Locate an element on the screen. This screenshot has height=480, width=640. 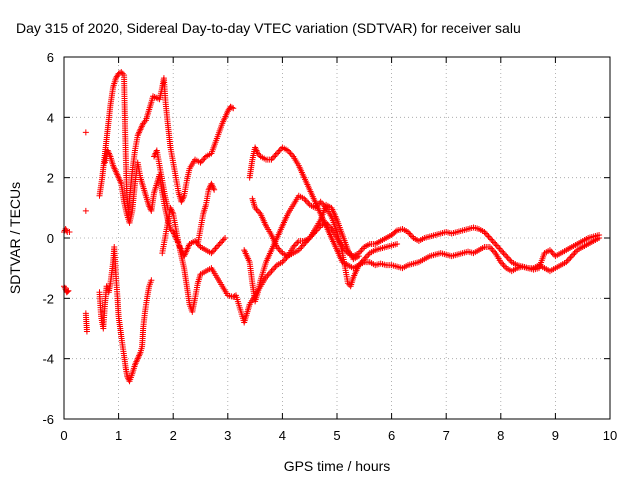
x-tick-label: 1 is located at coordinates (118, 435).